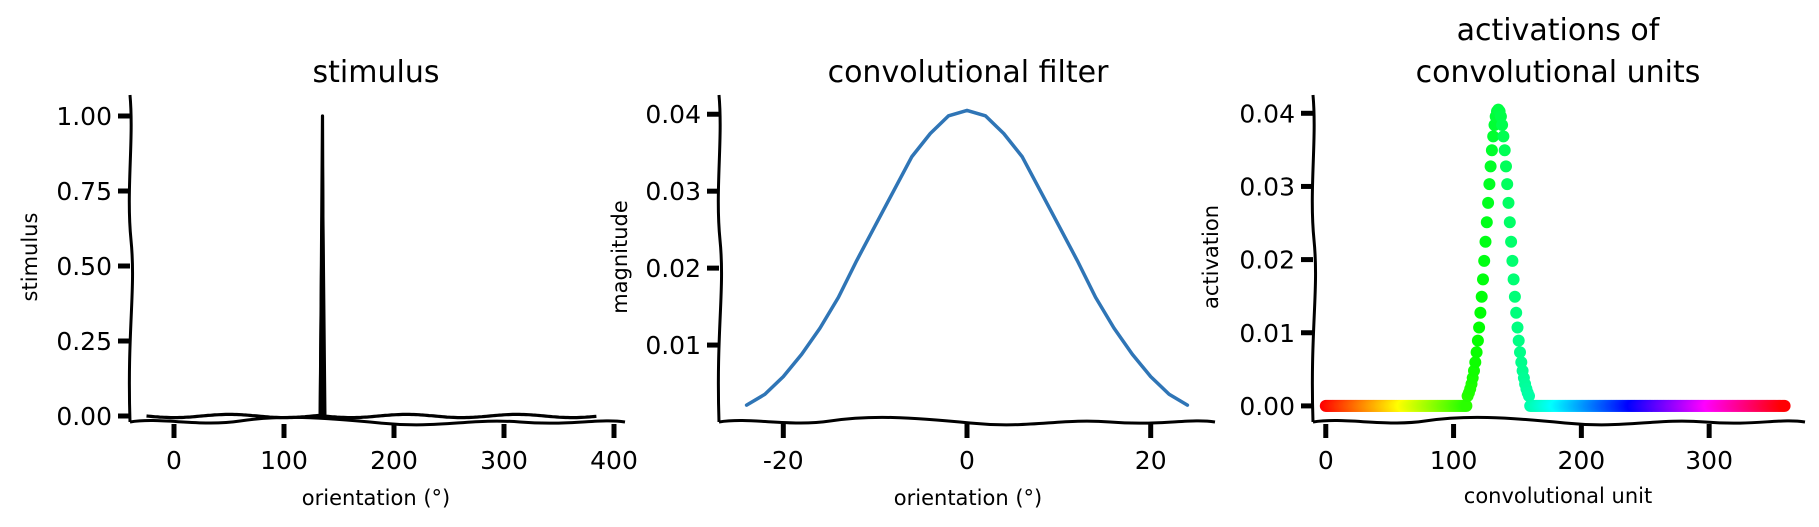  Describe the element at coordinates (968, 72) in the screenshot. I see `filter-chart-title: convolutional filter` at that location.